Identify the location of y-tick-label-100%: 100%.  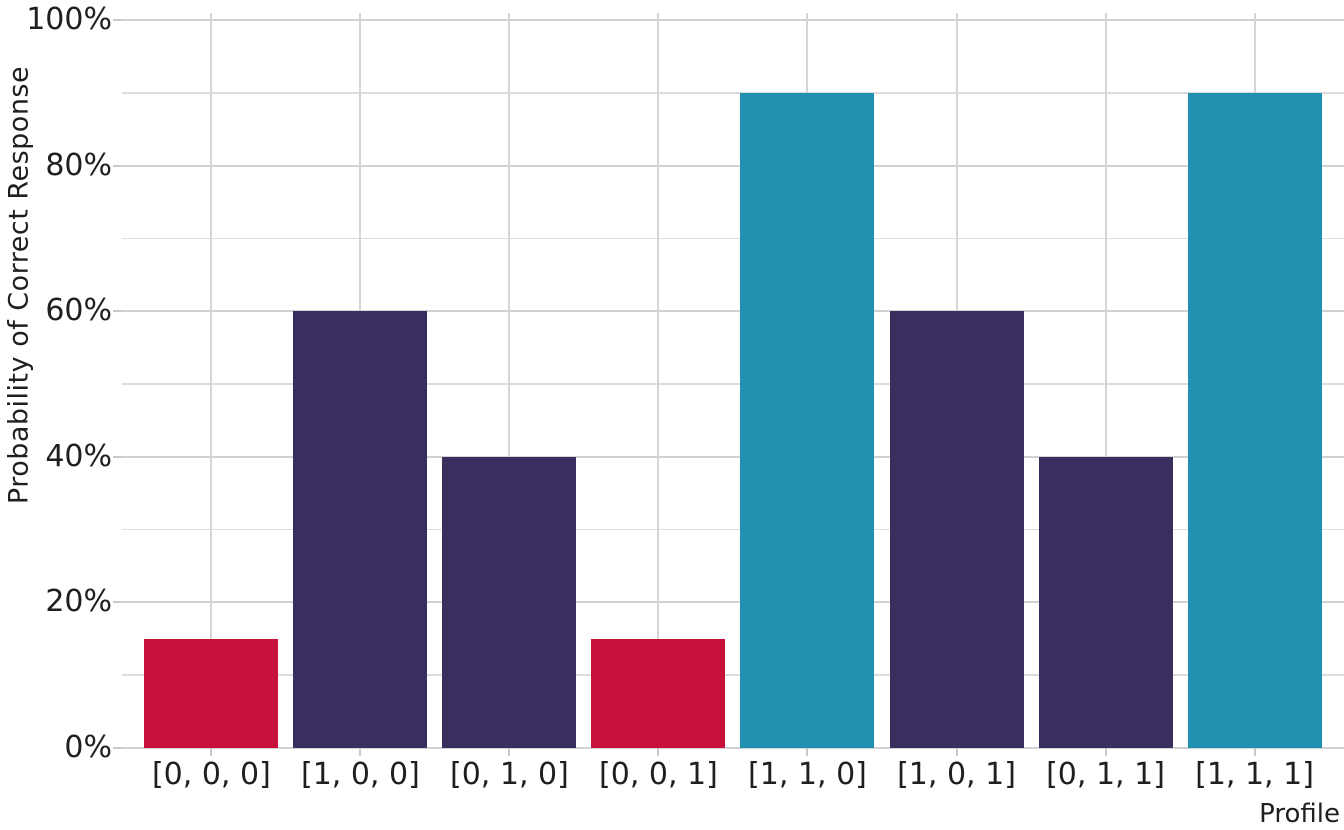
(69, 20).